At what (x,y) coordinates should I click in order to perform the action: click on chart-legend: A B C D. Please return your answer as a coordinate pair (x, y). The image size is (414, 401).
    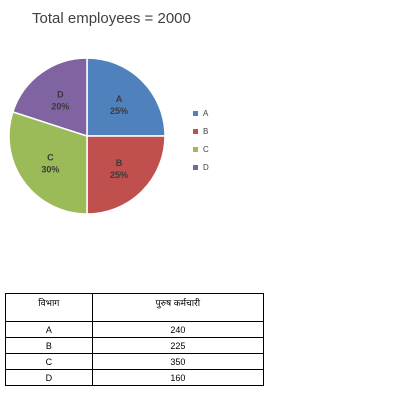
    Looking at the image, I should click on (201, 140).